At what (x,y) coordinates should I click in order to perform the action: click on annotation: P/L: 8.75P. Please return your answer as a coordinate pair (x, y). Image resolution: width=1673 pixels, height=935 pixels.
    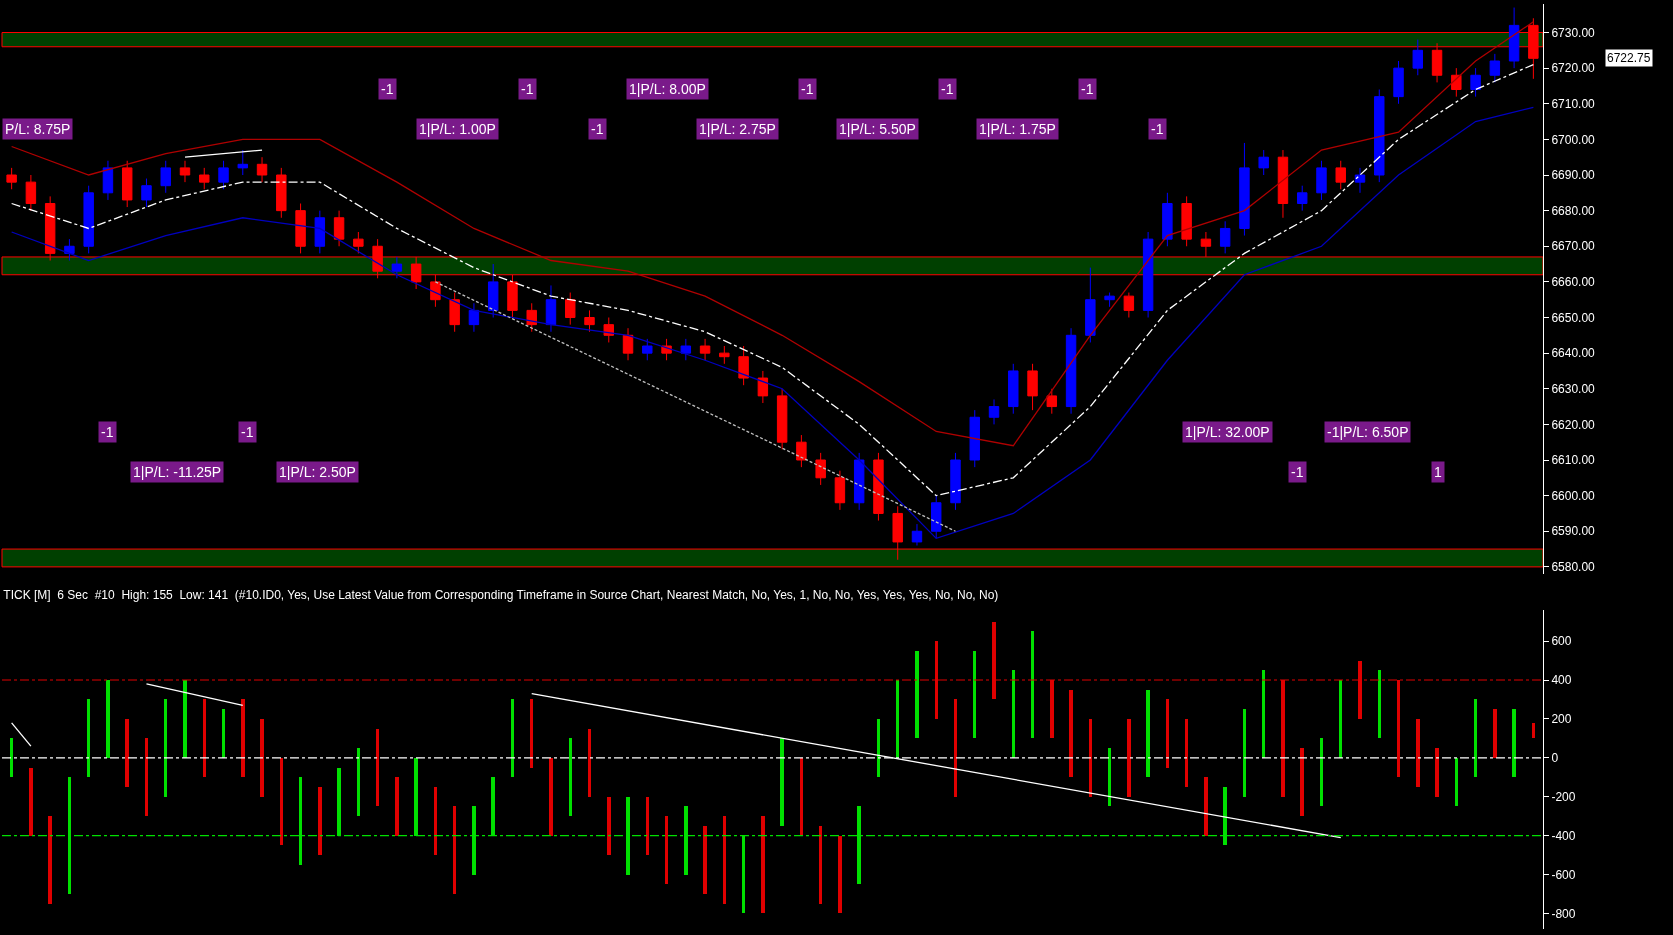
    Looking at the image, I should click on (38, 129).